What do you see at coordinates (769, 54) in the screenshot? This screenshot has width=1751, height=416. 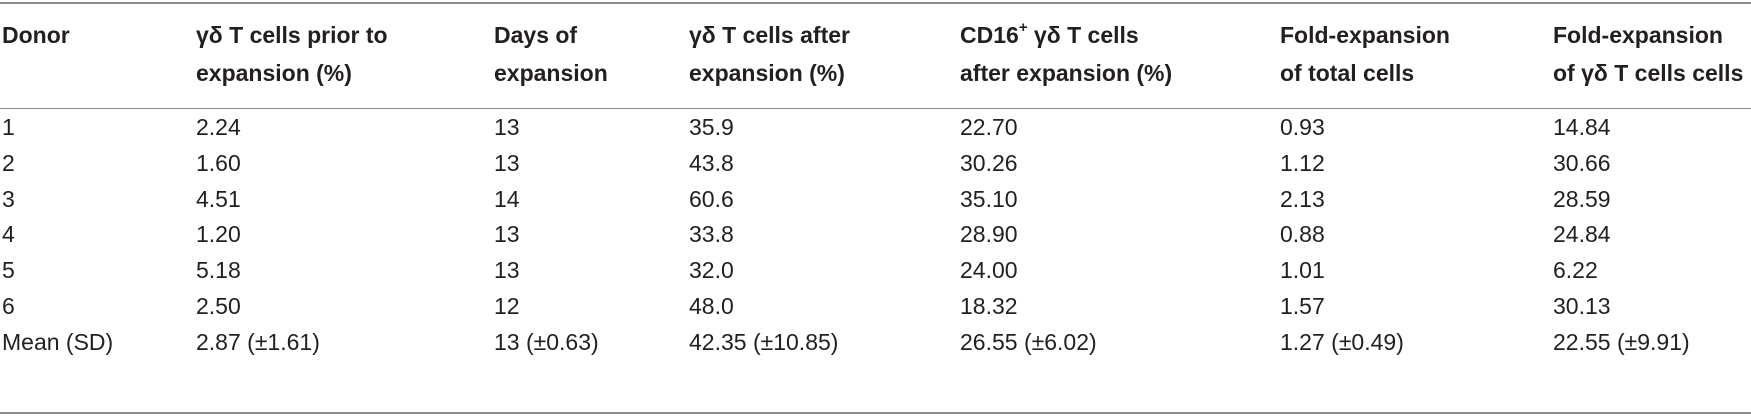 I see `header-gd-after: γδ T cells after expansion (%)` at bounding box center [769, 54].